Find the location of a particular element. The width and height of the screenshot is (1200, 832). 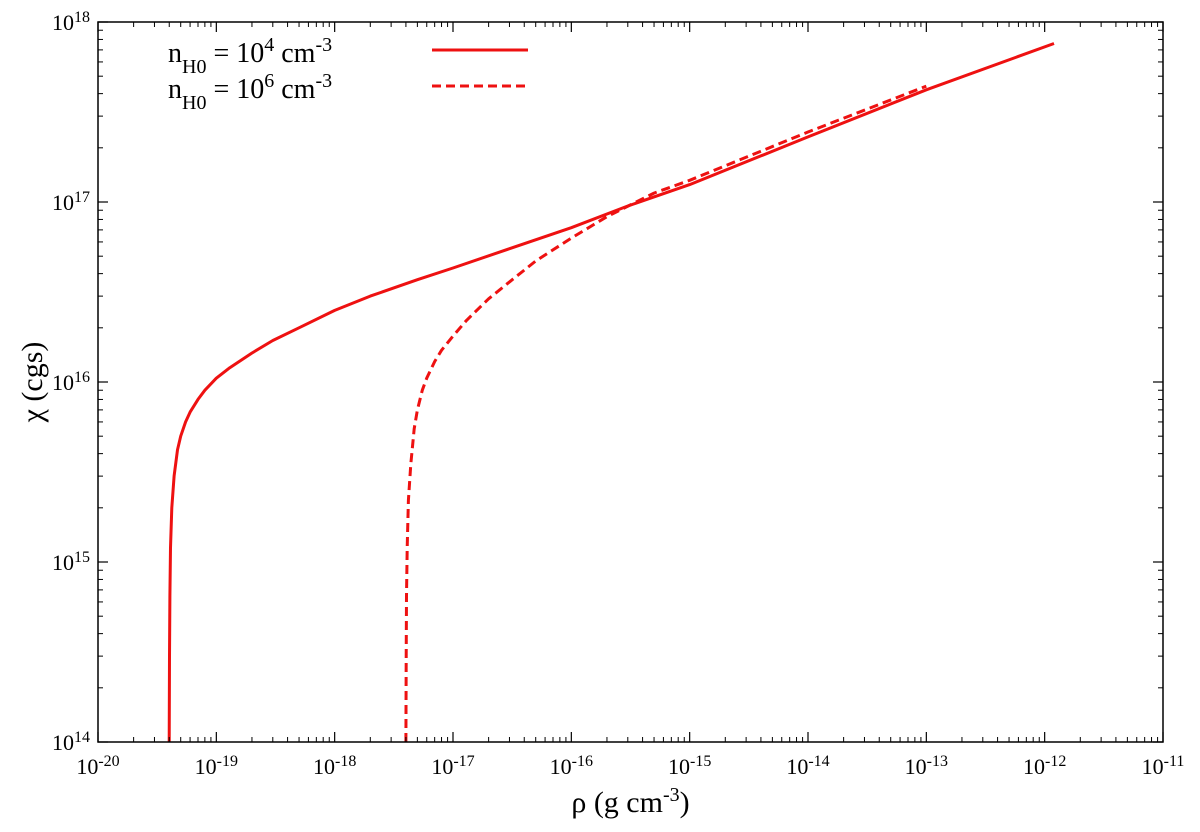

y-tick-label: 1018 is located at coordinates (71, 22).